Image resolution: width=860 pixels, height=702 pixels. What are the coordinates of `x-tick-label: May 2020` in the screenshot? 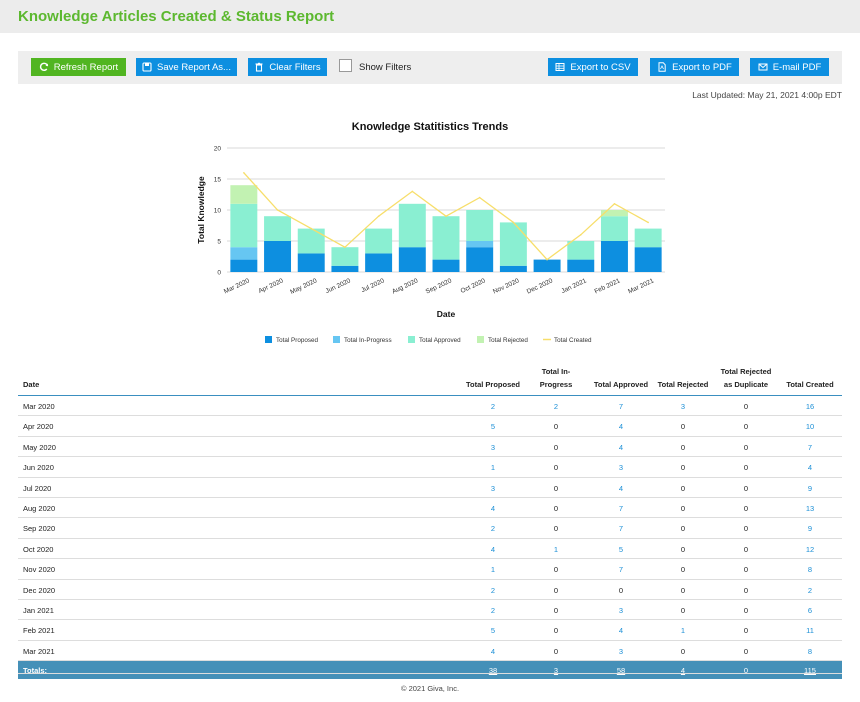 It's located at (303, 286).